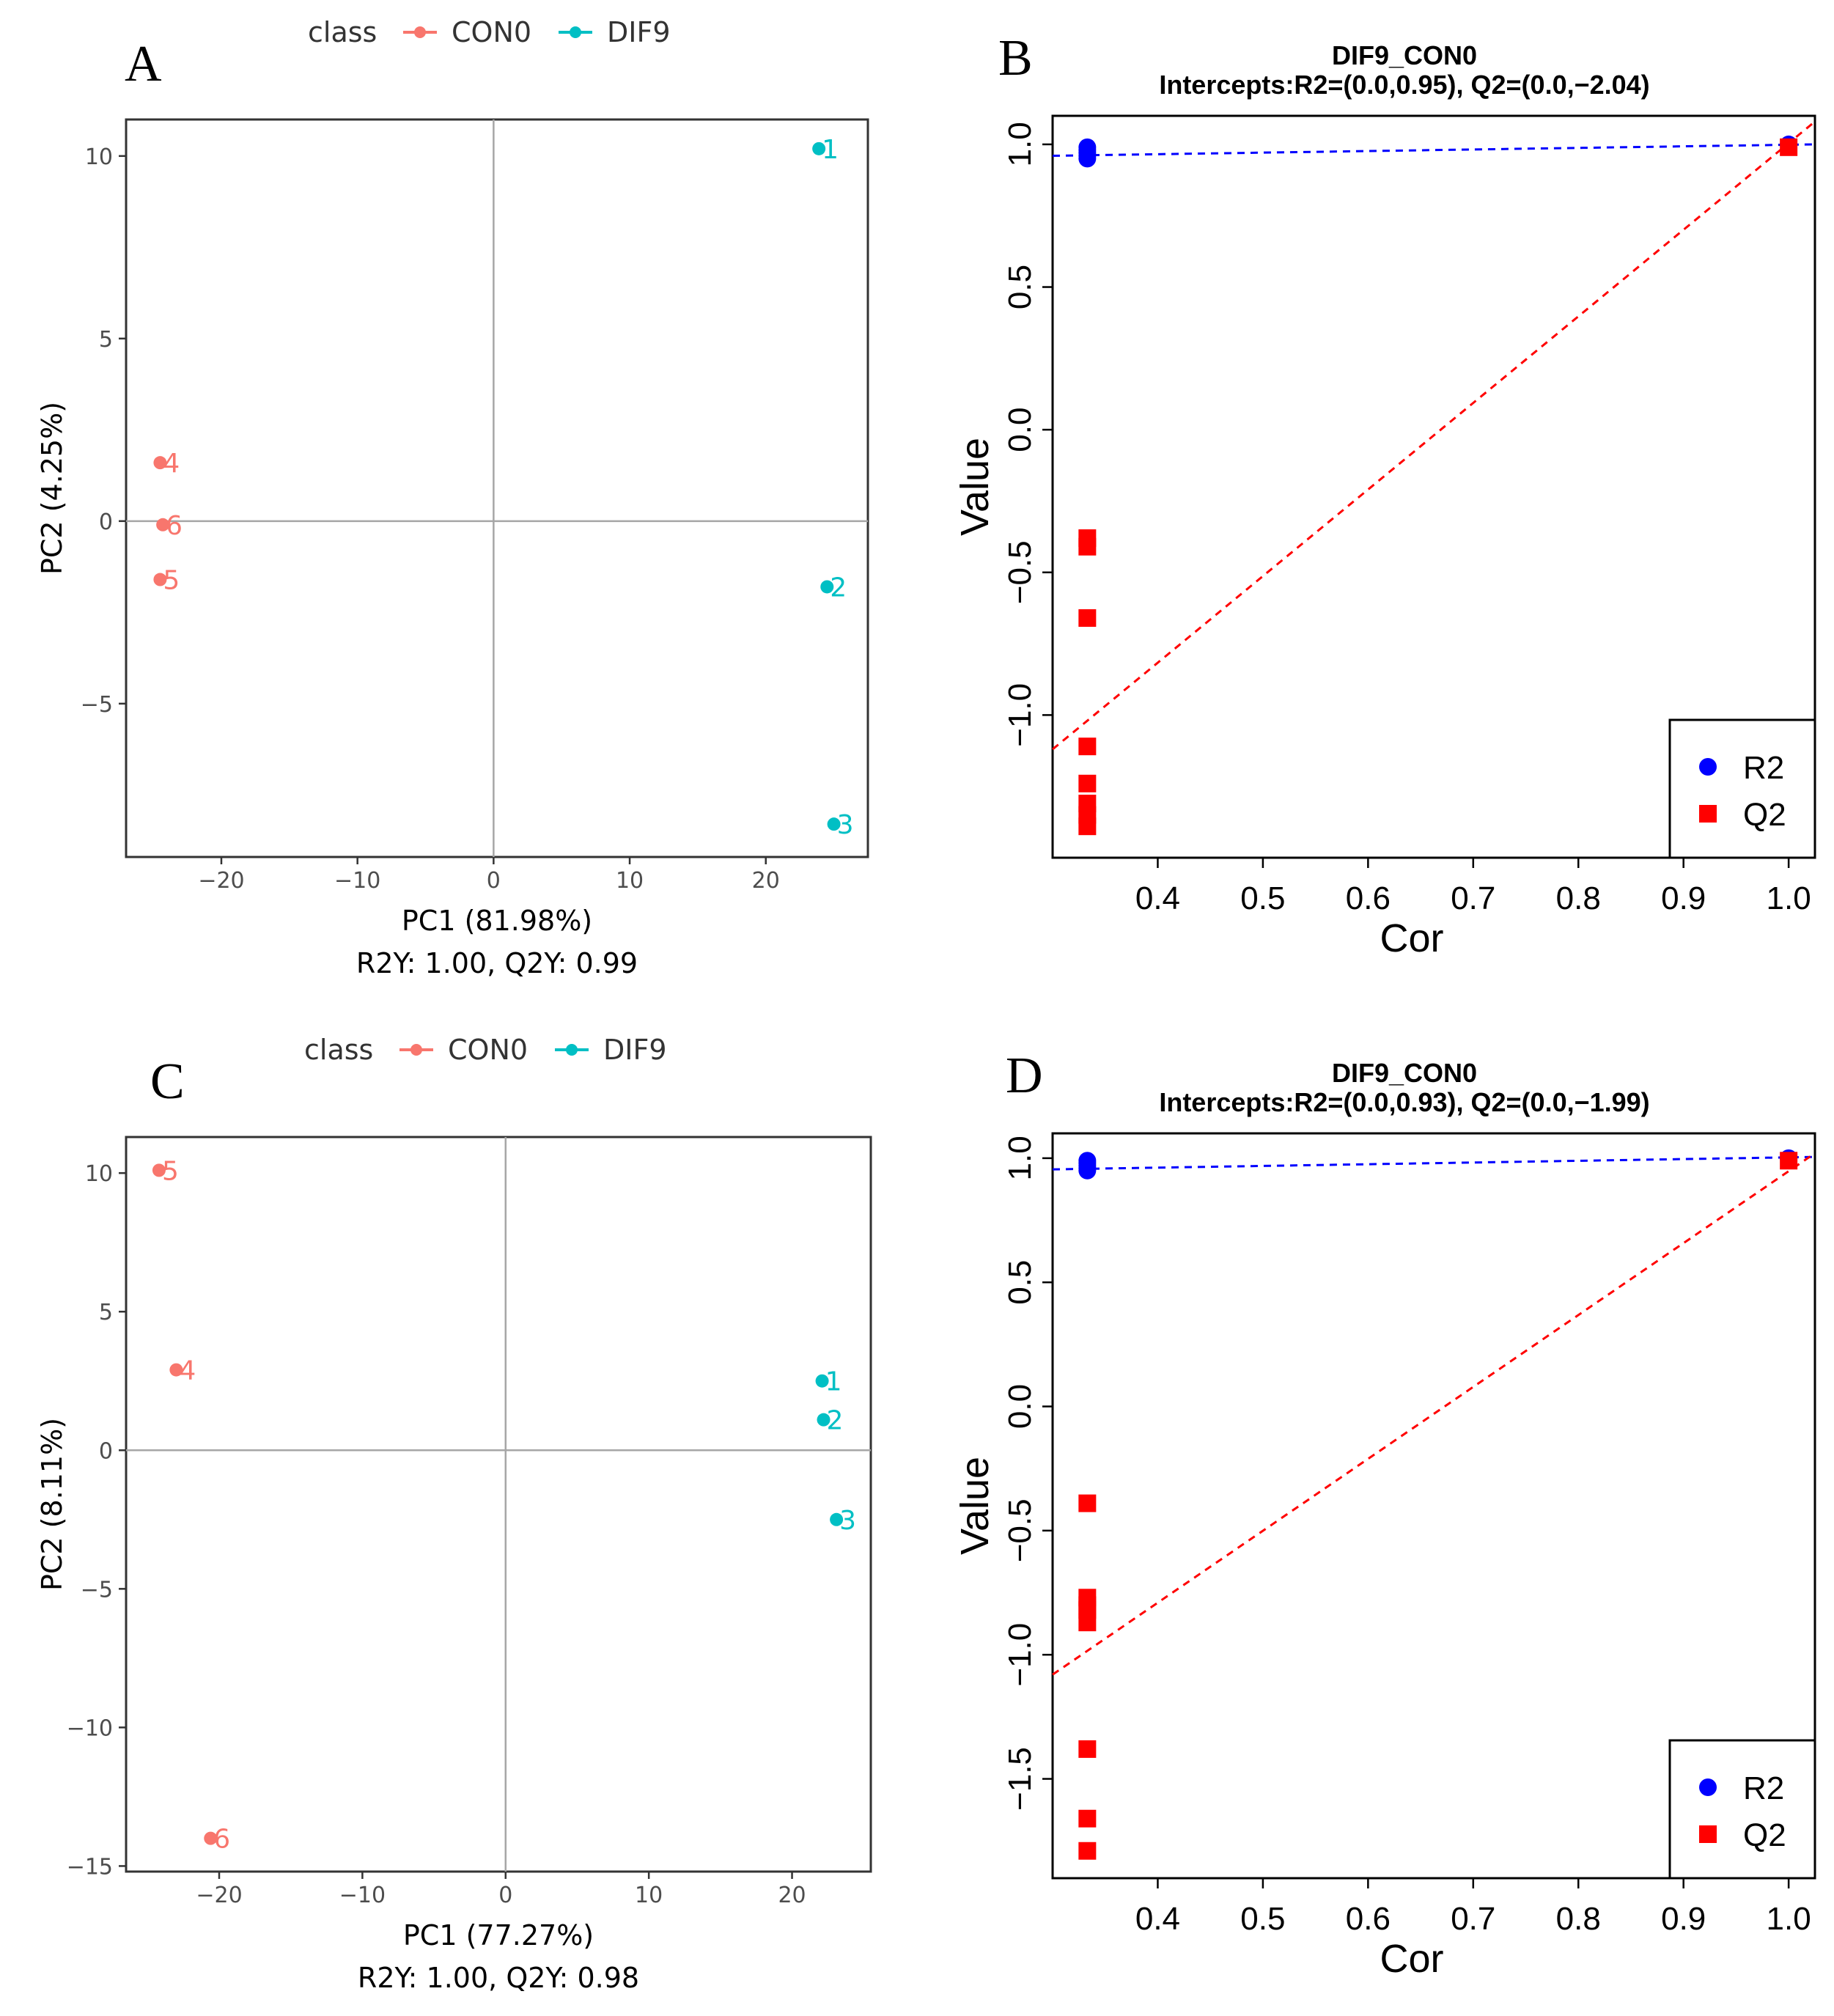  I want to click on legend-r2-label: R2, so click(1764, 768).